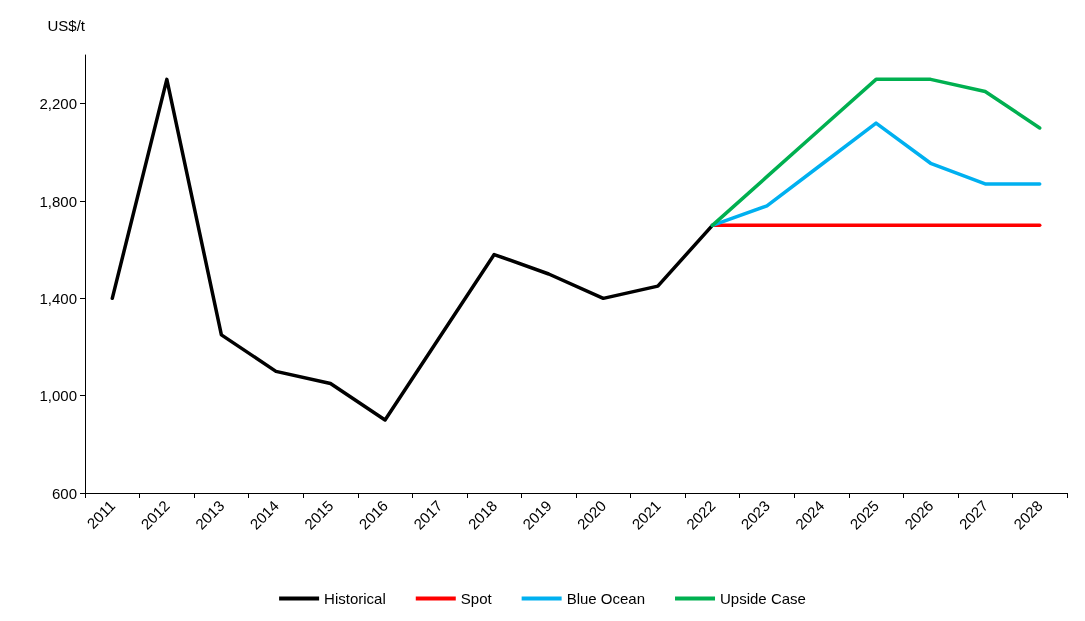  What do you see at coordinates (66, 25) in the screenshot?
I see `y-axis-title: US$/t` at bounding box center [66, 25].